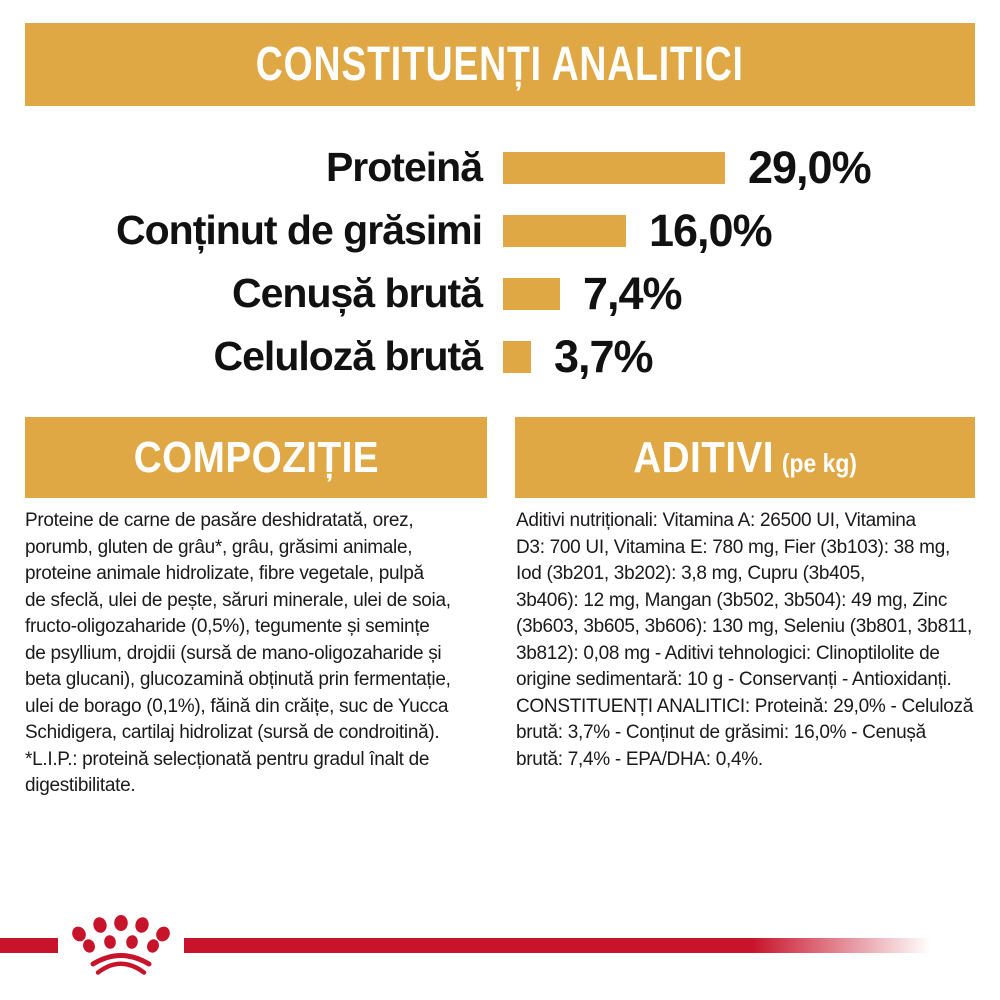  Describe the element at coordinates (500, 293) in the screenshot. I see `chart-row: Cenușă brută 7,4%` at that location.